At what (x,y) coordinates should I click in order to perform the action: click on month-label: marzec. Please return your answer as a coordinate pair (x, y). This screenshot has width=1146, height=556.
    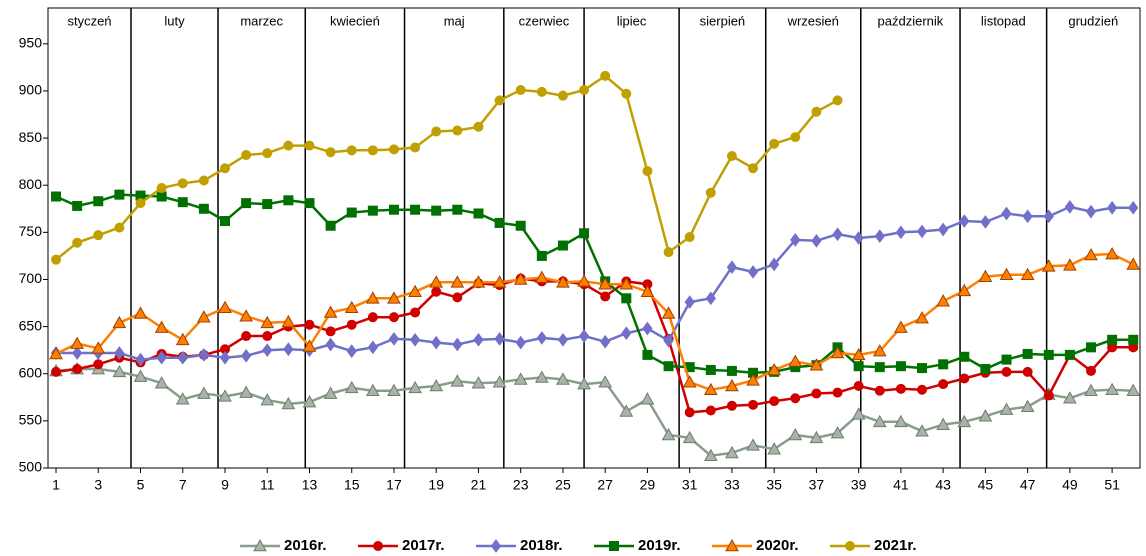
    Looking at the image, I should click on (261, 20).